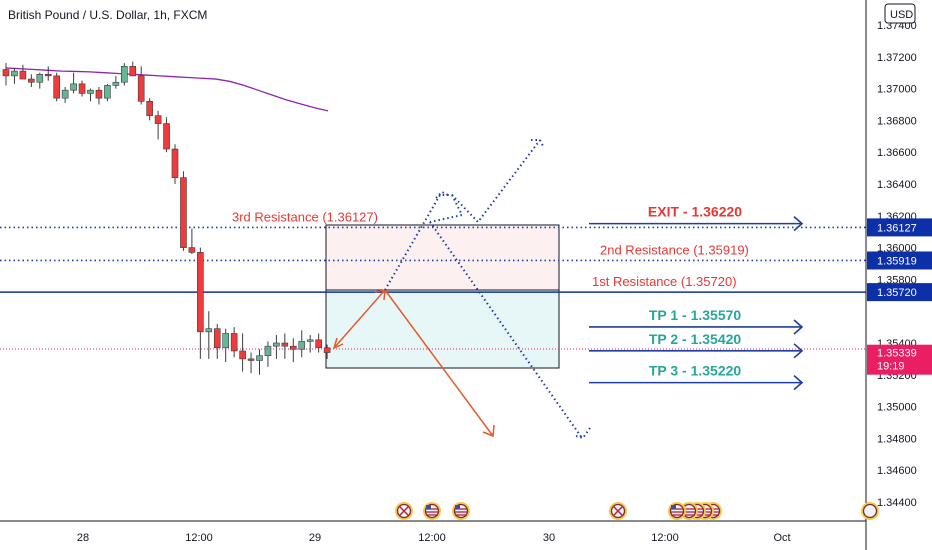 The height and width of the screenshot is (550, 932). I want to click on price-tick-label: 1.37000, so click(897, 90).